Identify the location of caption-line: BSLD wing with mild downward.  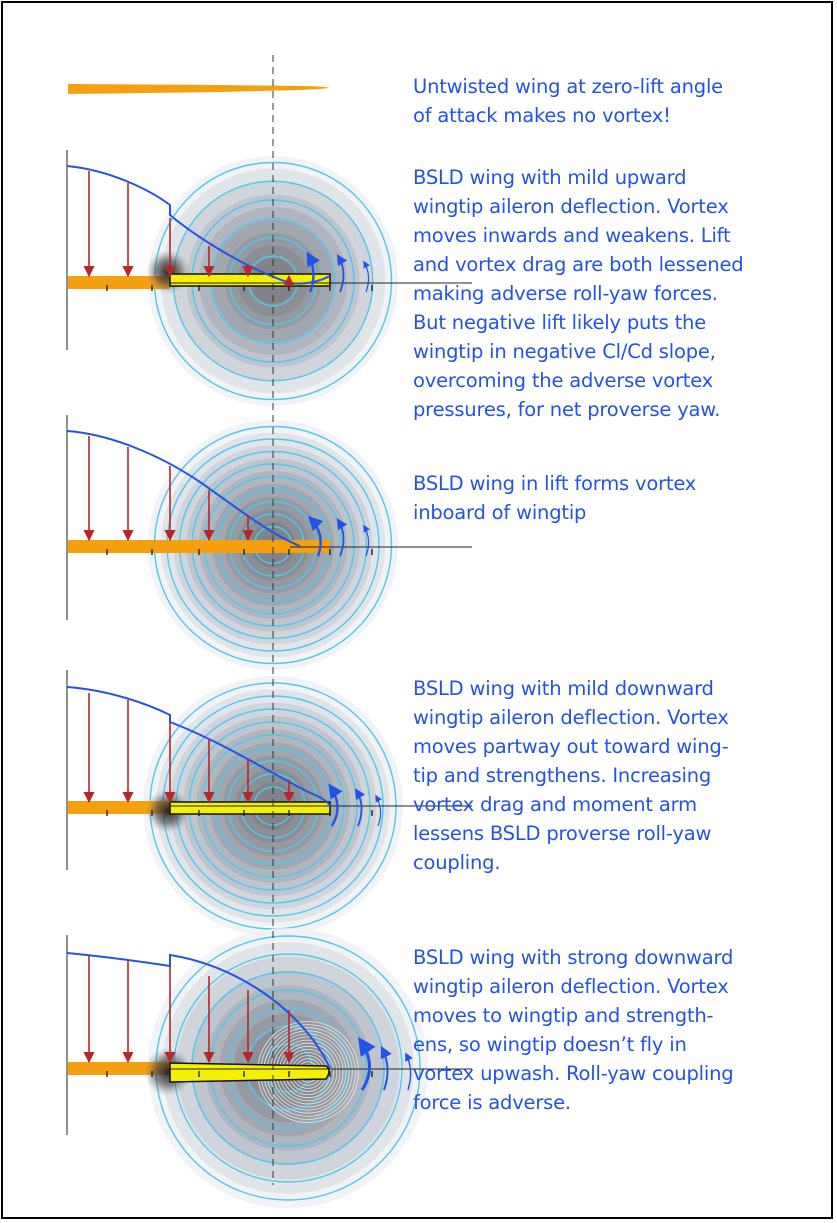
(563, 688).